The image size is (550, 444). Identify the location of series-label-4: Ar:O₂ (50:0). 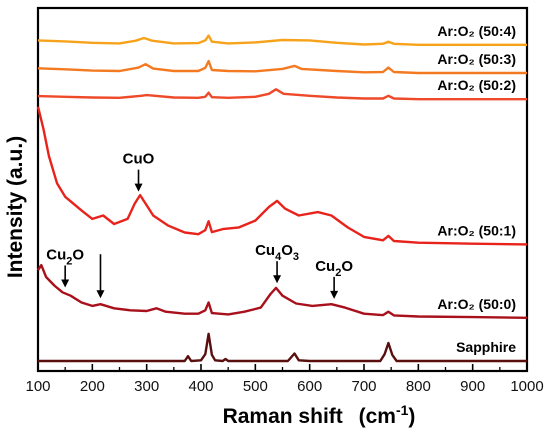
(476, 304).